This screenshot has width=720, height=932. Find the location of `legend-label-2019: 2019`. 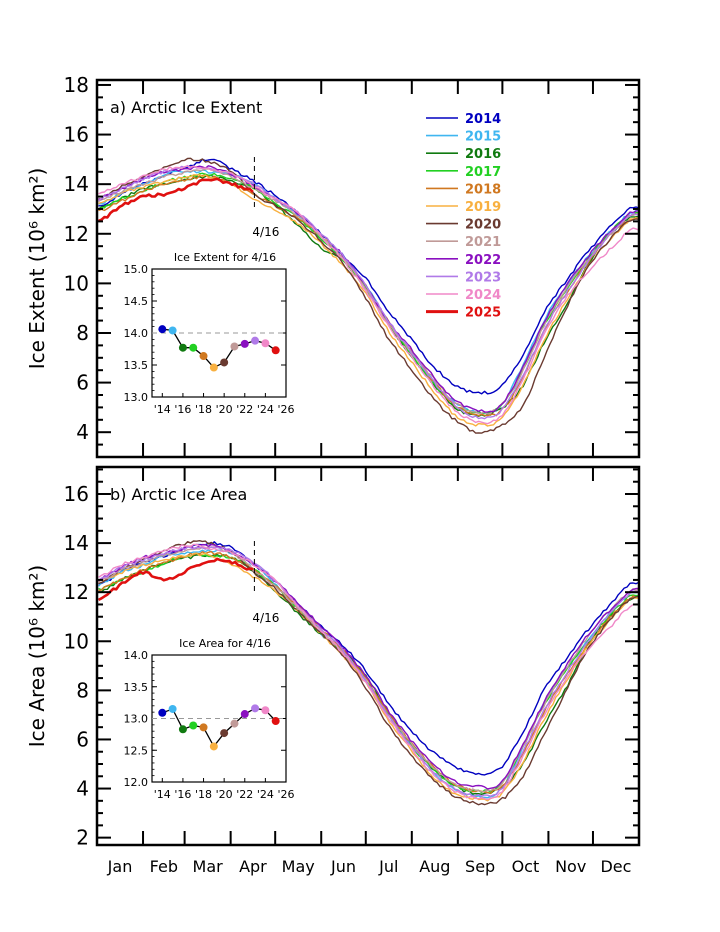

legend-label-2019: 2019 is located at coordinates (483, 207).